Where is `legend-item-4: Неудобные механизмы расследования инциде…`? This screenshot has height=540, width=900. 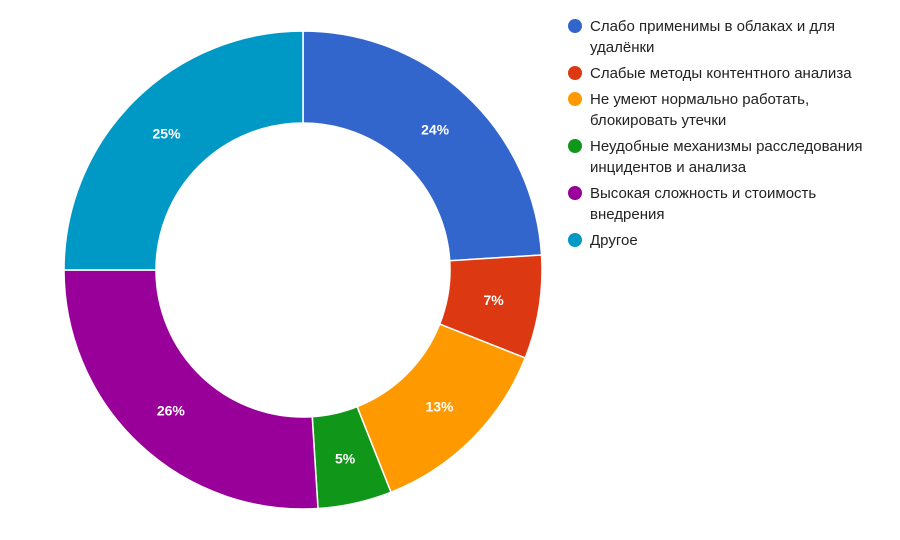 legend-item-4: Неудобные механизмы расследования инциде… is located at coordinates (728, 157).